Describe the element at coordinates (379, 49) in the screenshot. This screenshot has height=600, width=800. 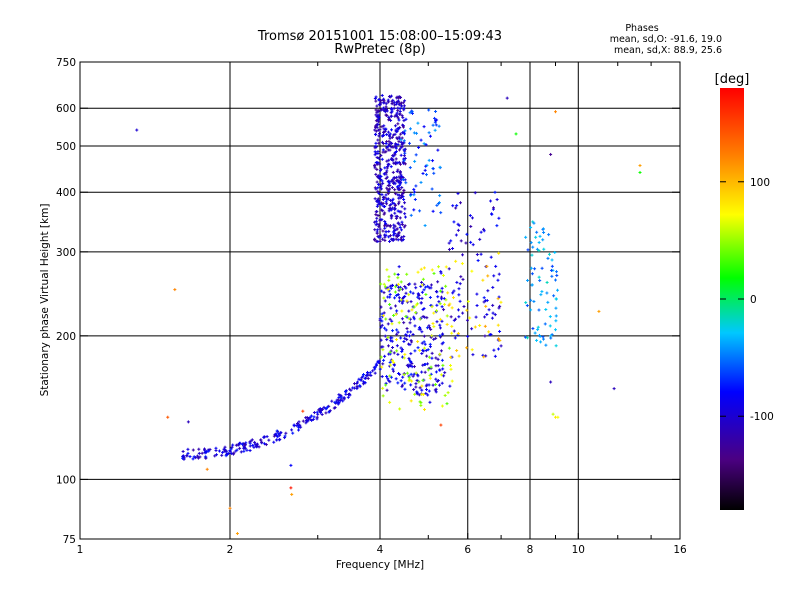
I see `chart-subtitle: RwPretec (8p)` at that location.